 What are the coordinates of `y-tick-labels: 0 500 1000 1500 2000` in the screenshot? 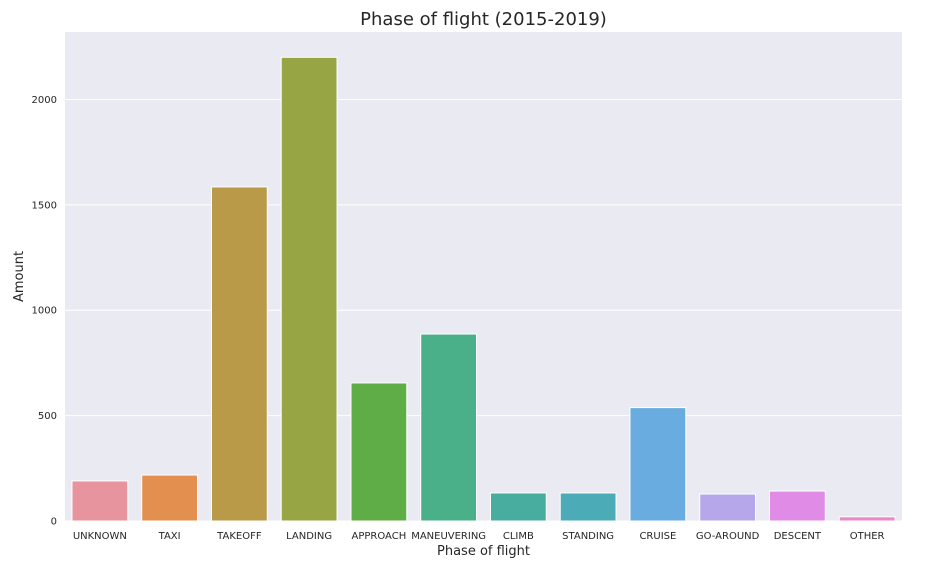 It's located at (44, 311).